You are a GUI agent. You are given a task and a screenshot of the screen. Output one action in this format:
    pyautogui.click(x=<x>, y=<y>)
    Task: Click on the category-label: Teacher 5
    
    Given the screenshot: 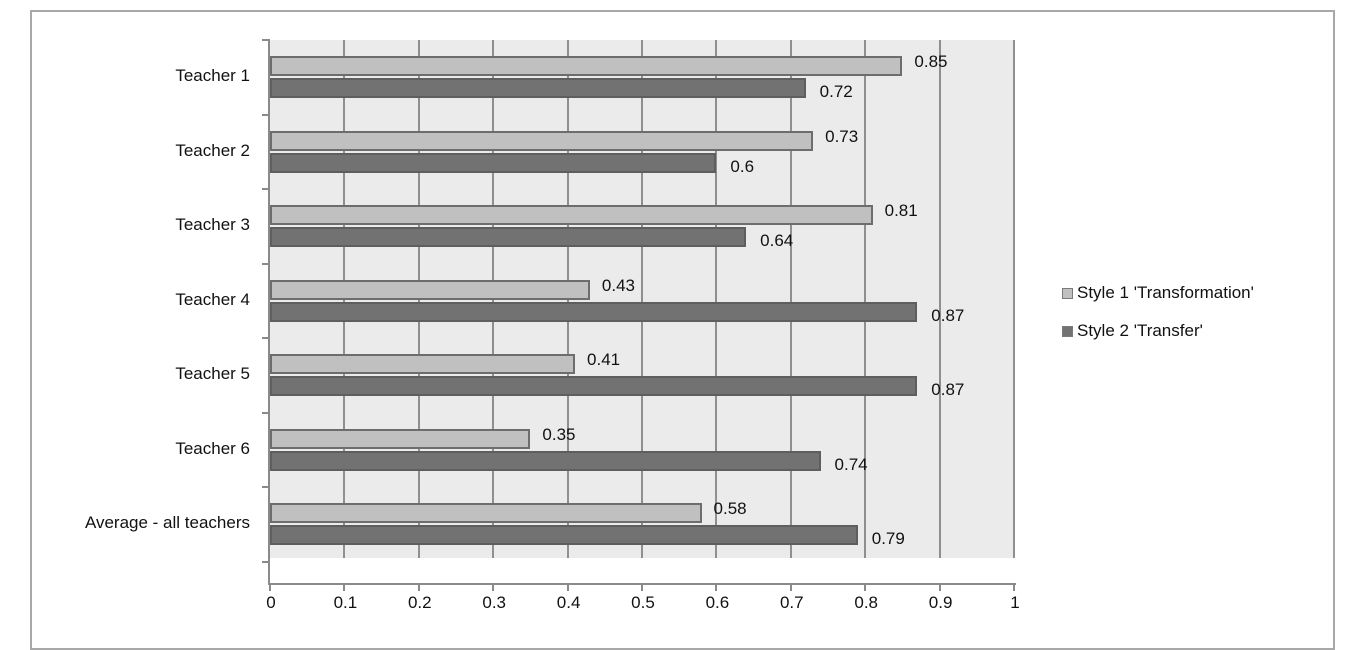 What is the action you would take?
    pyautogui.click(x=212, y=373)
    